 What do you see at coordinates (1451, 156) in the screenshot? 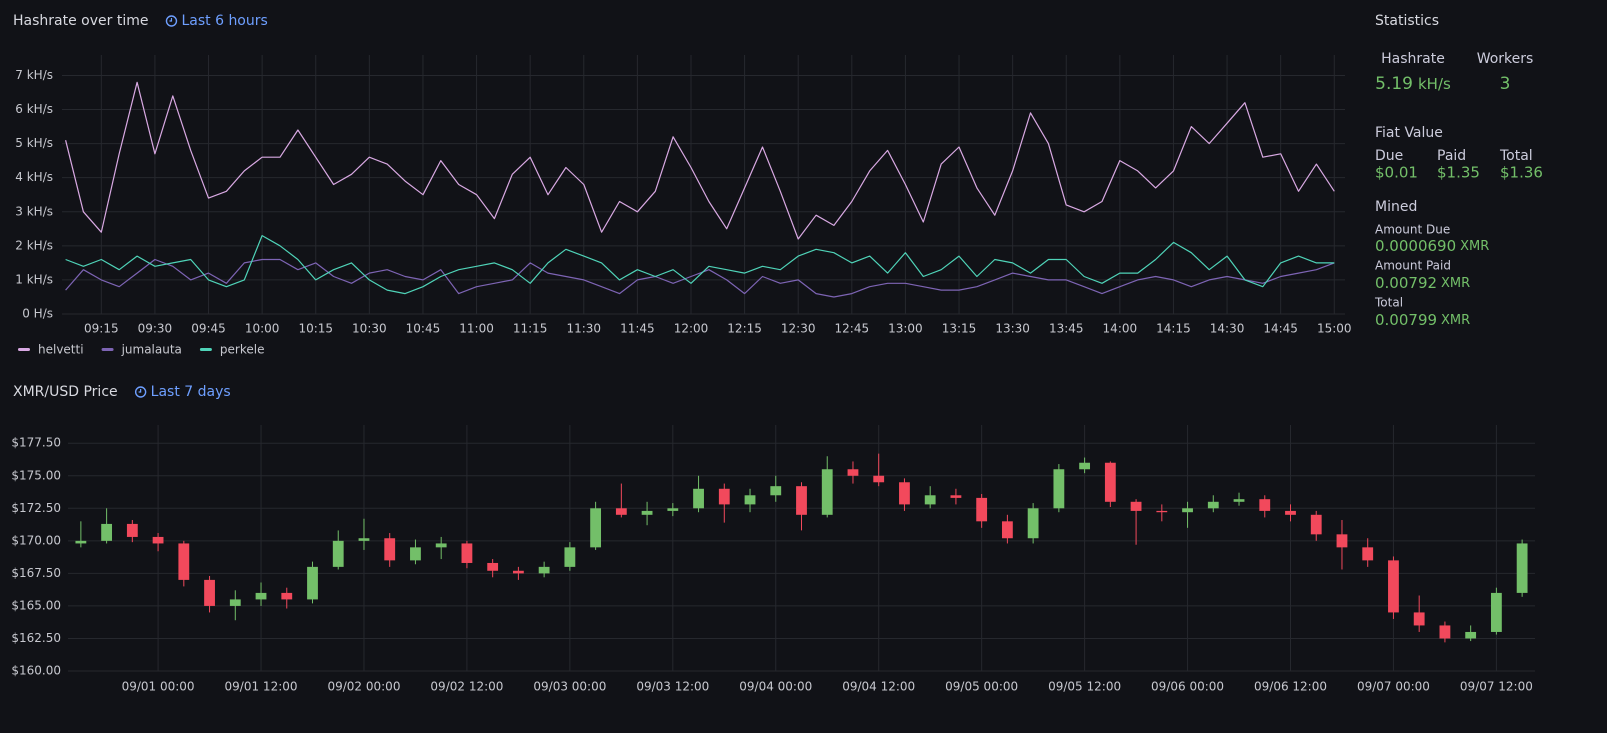
I see `fiat-label: Paid` at bounding box center [1451, 156].